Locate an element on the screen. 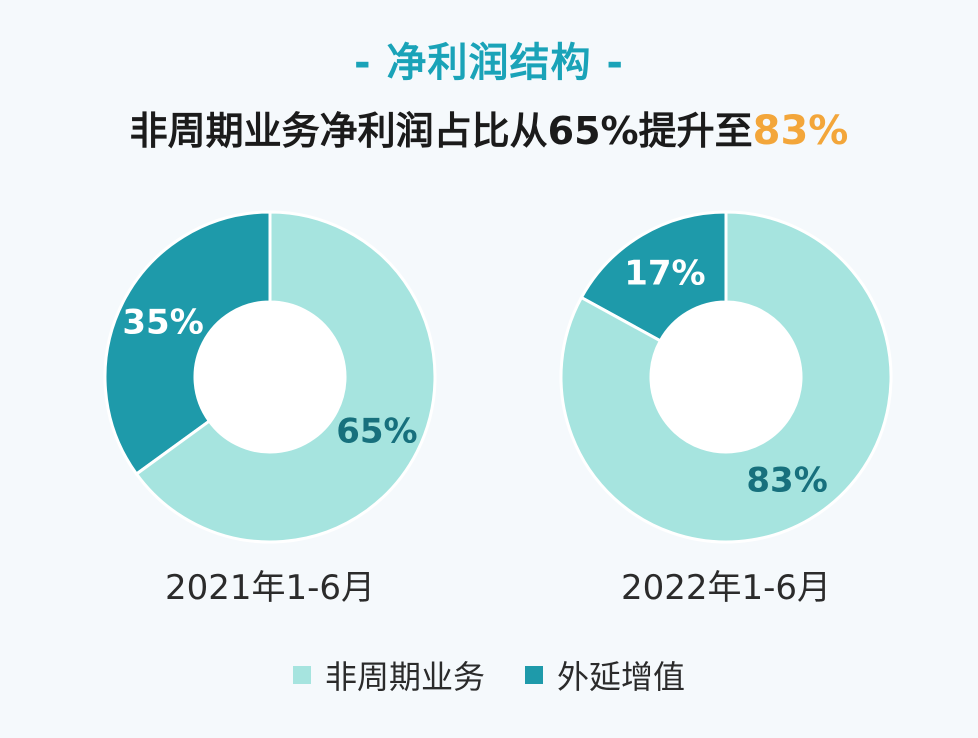  donut-2022-label-non-cyclical: 83% is located at coordinates (786, 480).